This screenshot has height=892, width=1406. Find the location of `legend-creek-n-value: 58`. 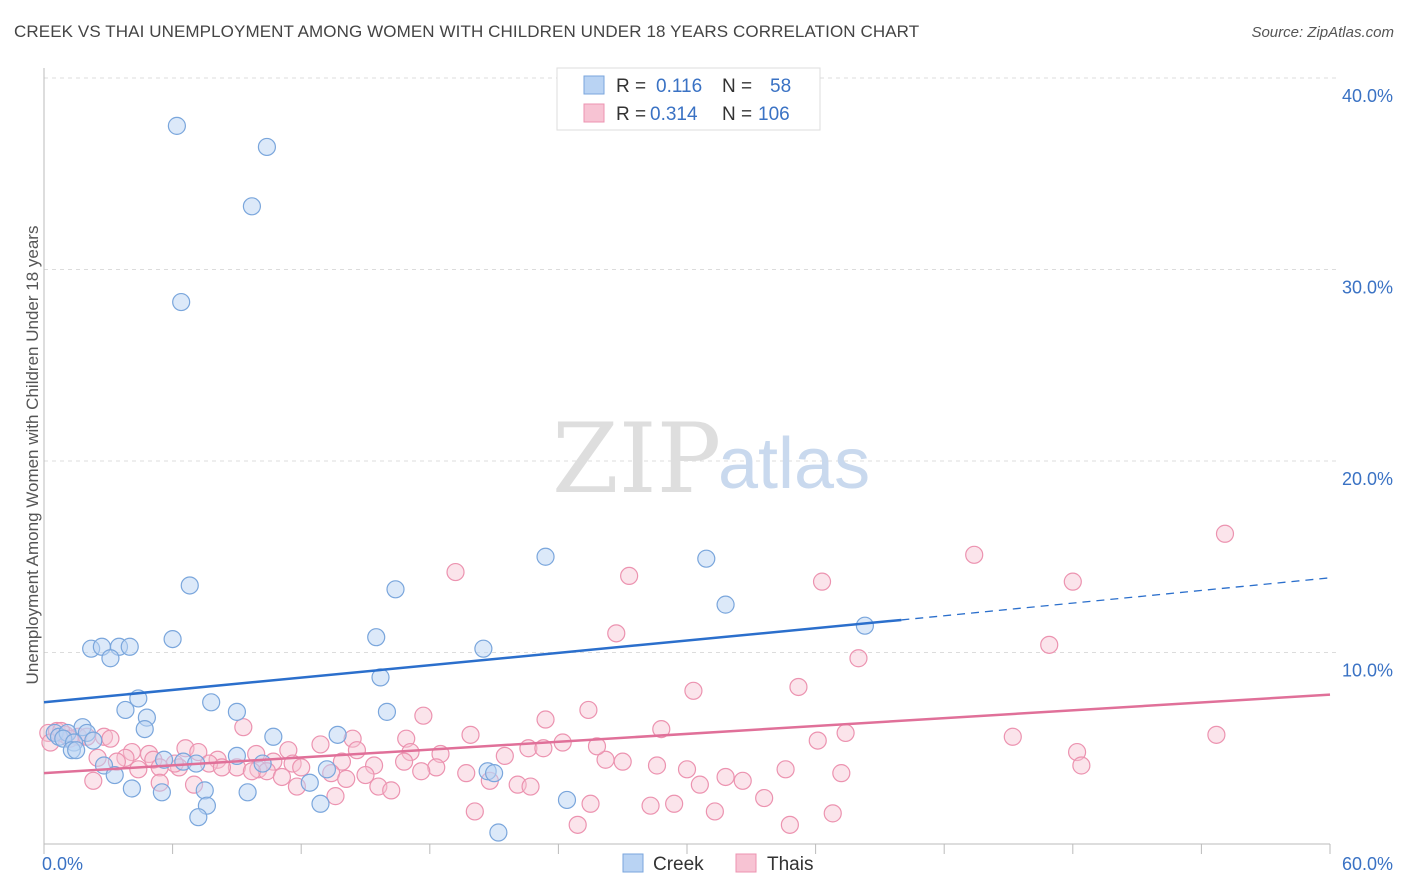

legend-creek-n-value: 58 is located at coordinates (780, 86).